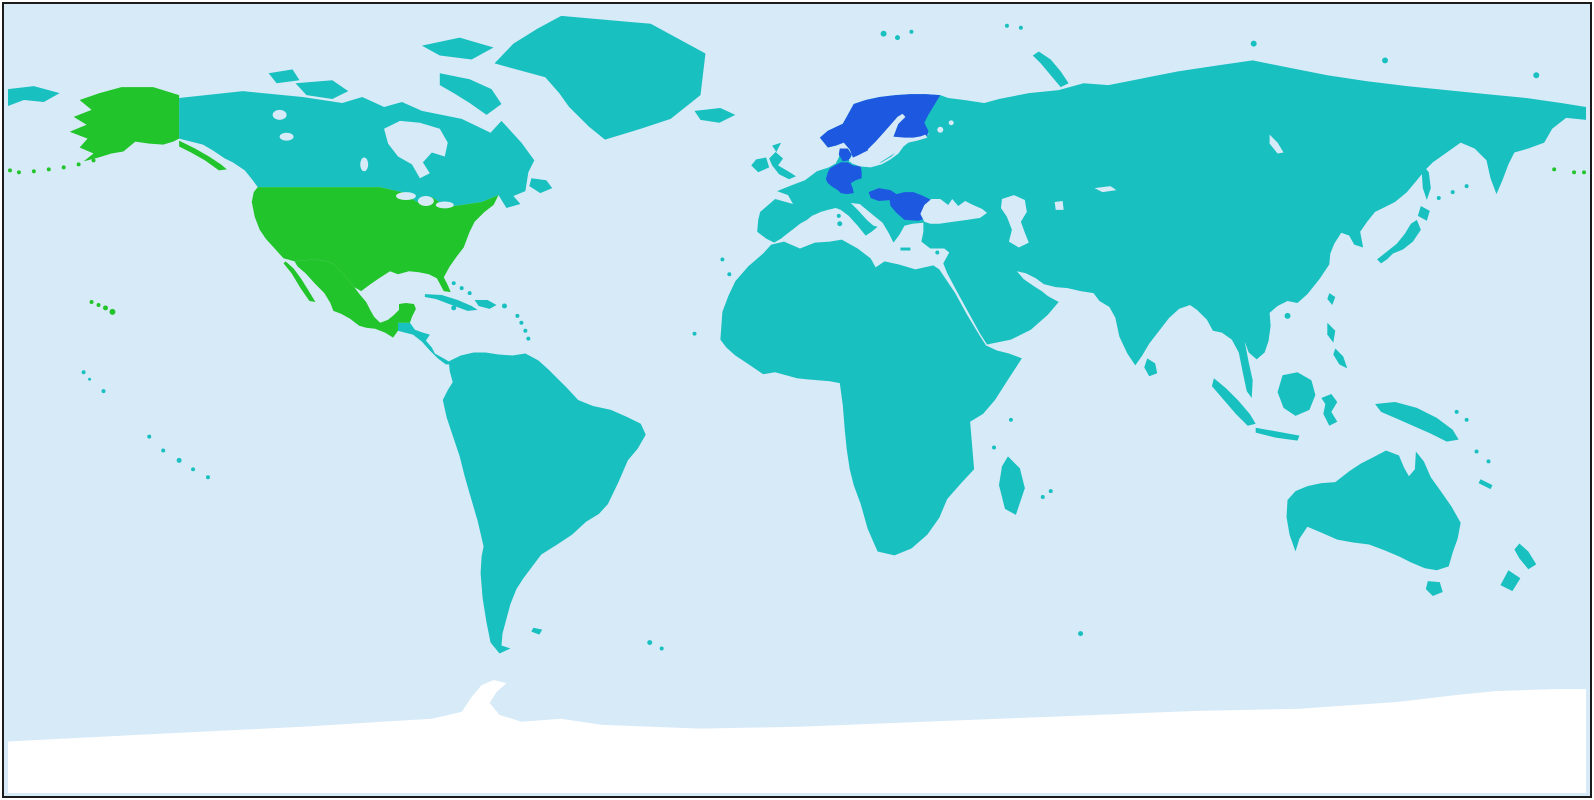 Image resolution: width=1594 pixels, height=800 pixels. I want to click on landmass-severnaya, so click(1253, 43).